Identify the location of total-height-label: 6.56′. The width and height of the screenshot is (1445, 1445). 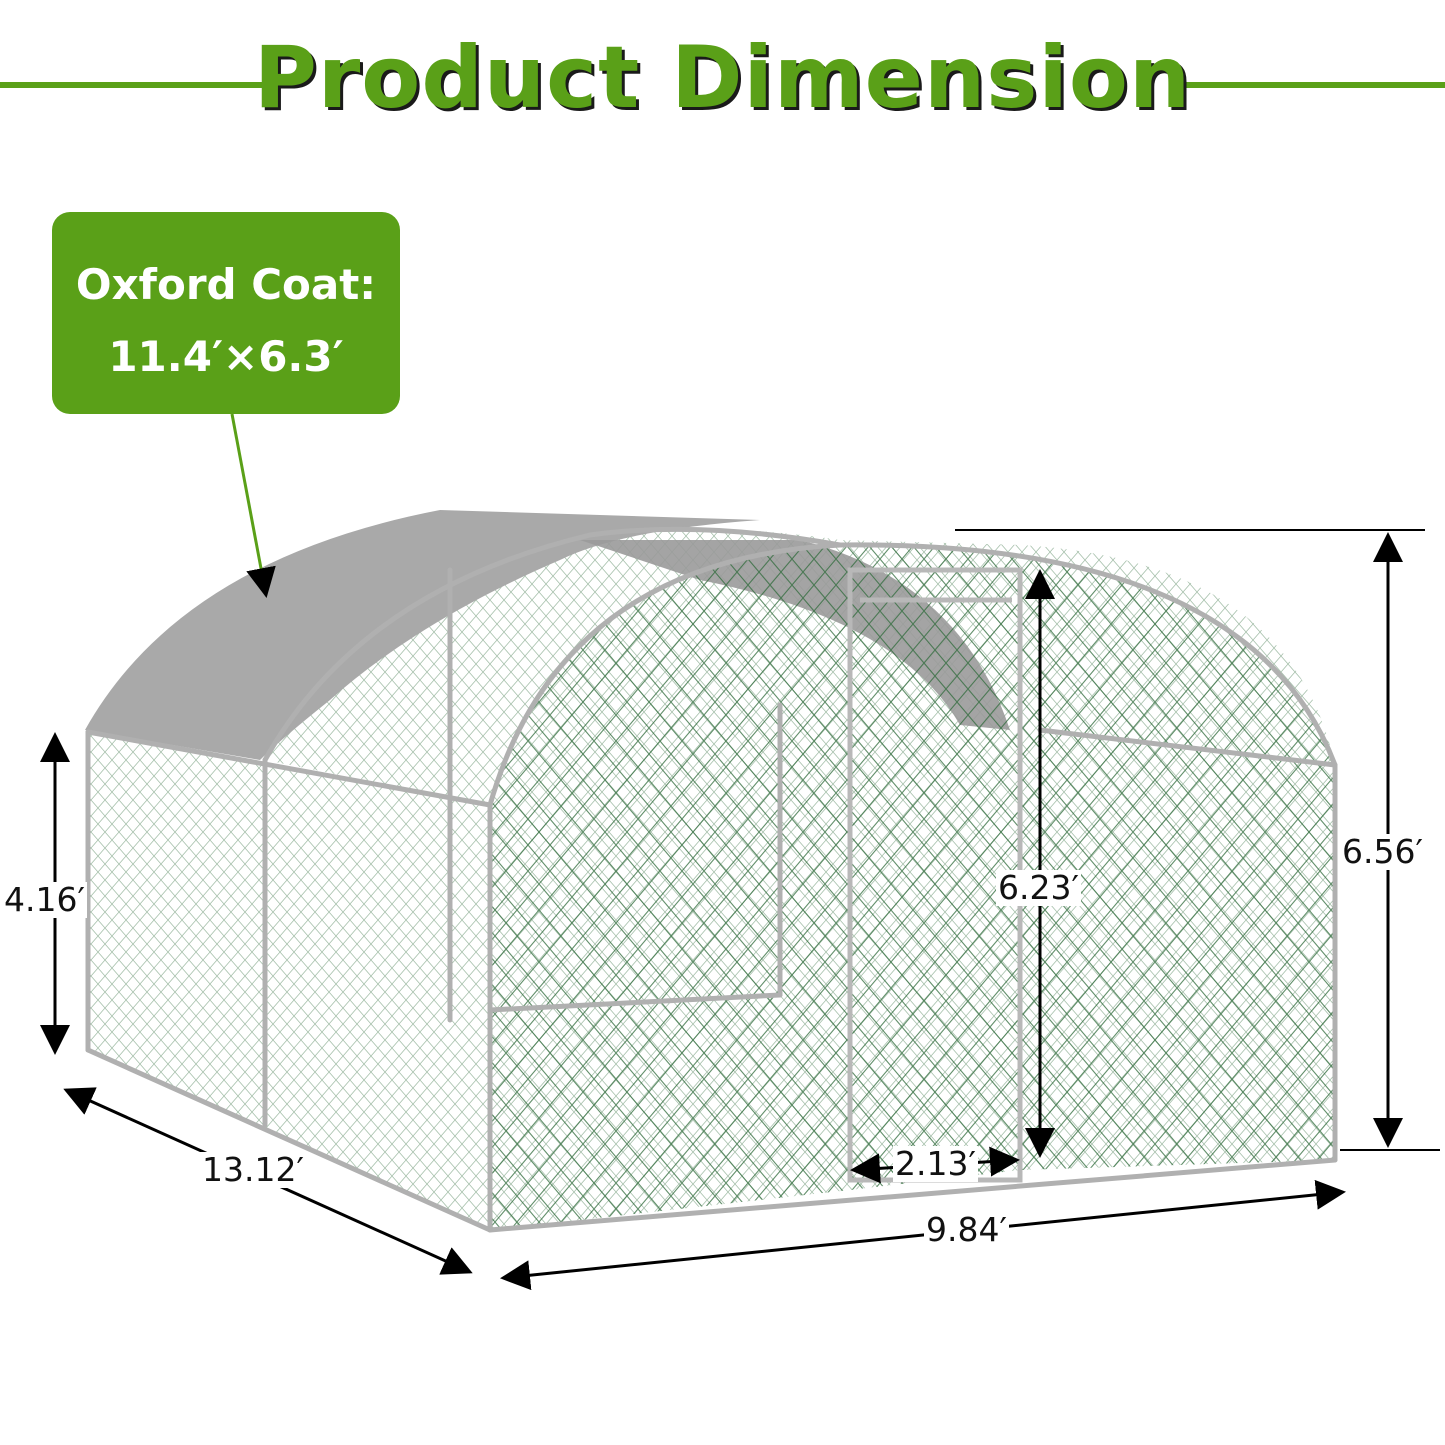
(1382, 851).